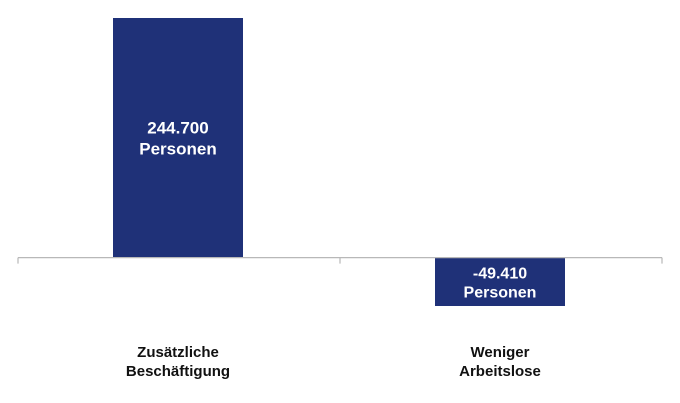 This screenshot has width=680, height=403. Describe the element at coordinates (178, 371) in the screenshot. I see `category-label-0-1: Beschäftigung` at that location.